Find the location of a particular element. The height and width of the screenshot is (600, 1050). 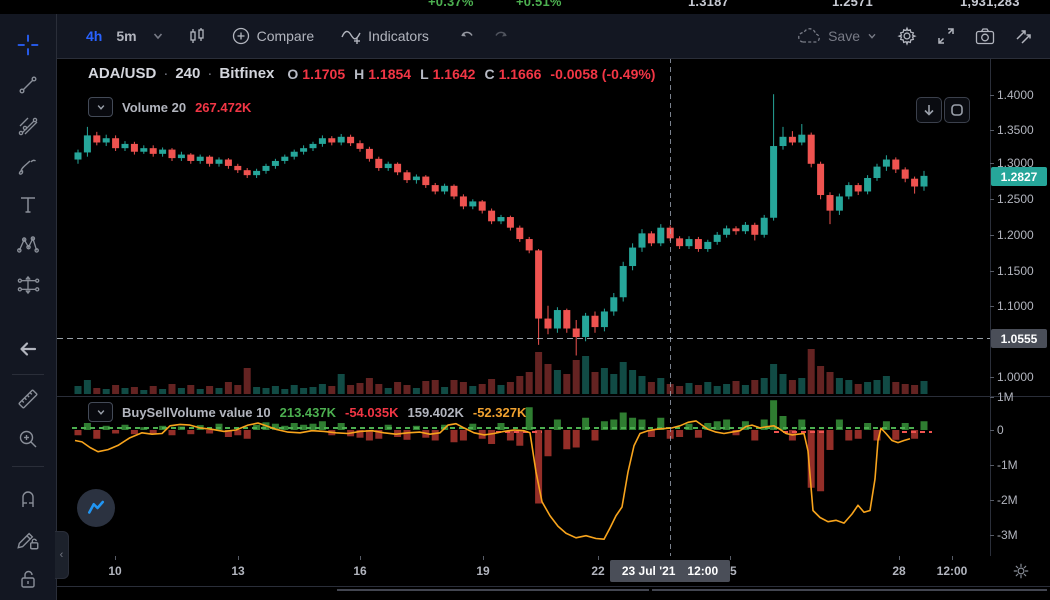

undo-icon is located at coordinates (467, 36).